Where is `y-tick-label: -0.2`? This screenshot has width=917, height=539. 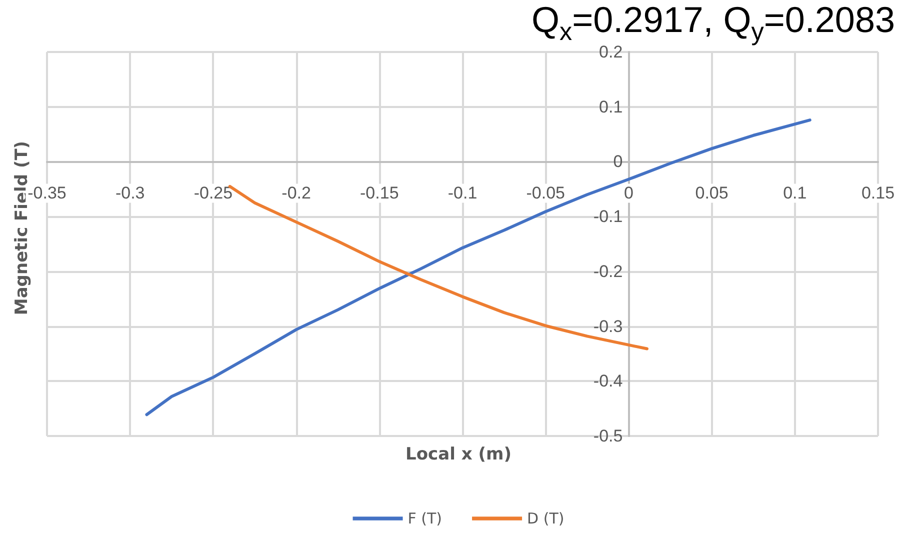 y-tick-label: -0.2 is located at coordinates (608, 271).